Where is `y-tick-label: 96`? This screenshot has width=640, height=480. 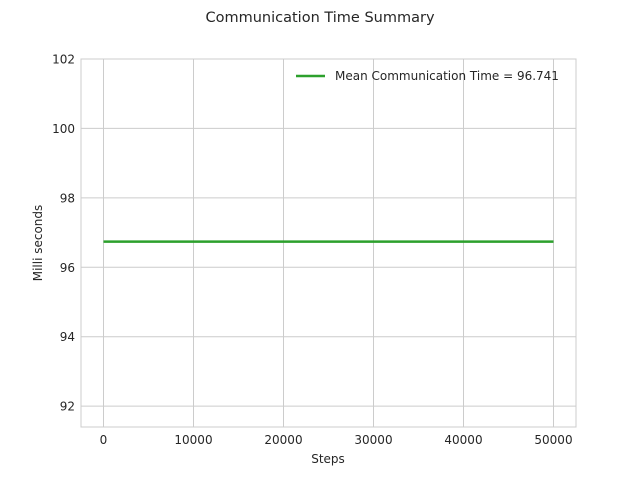 y-tick-label: 96 is located at coordinates (67, 268).